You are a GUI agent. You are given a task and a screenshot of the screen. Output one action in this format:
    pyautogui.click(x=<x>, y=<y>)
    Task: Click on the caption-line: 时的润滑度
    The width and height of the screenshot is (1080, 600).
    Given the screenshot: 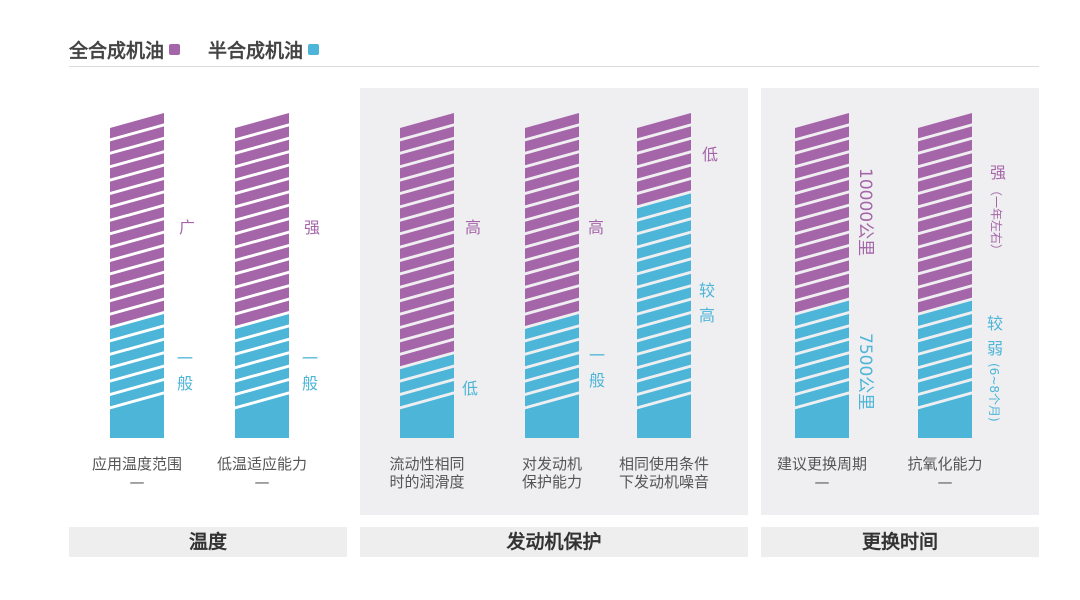 What is the action you would take?
    pyautogui.click(x=427, y=482)
    